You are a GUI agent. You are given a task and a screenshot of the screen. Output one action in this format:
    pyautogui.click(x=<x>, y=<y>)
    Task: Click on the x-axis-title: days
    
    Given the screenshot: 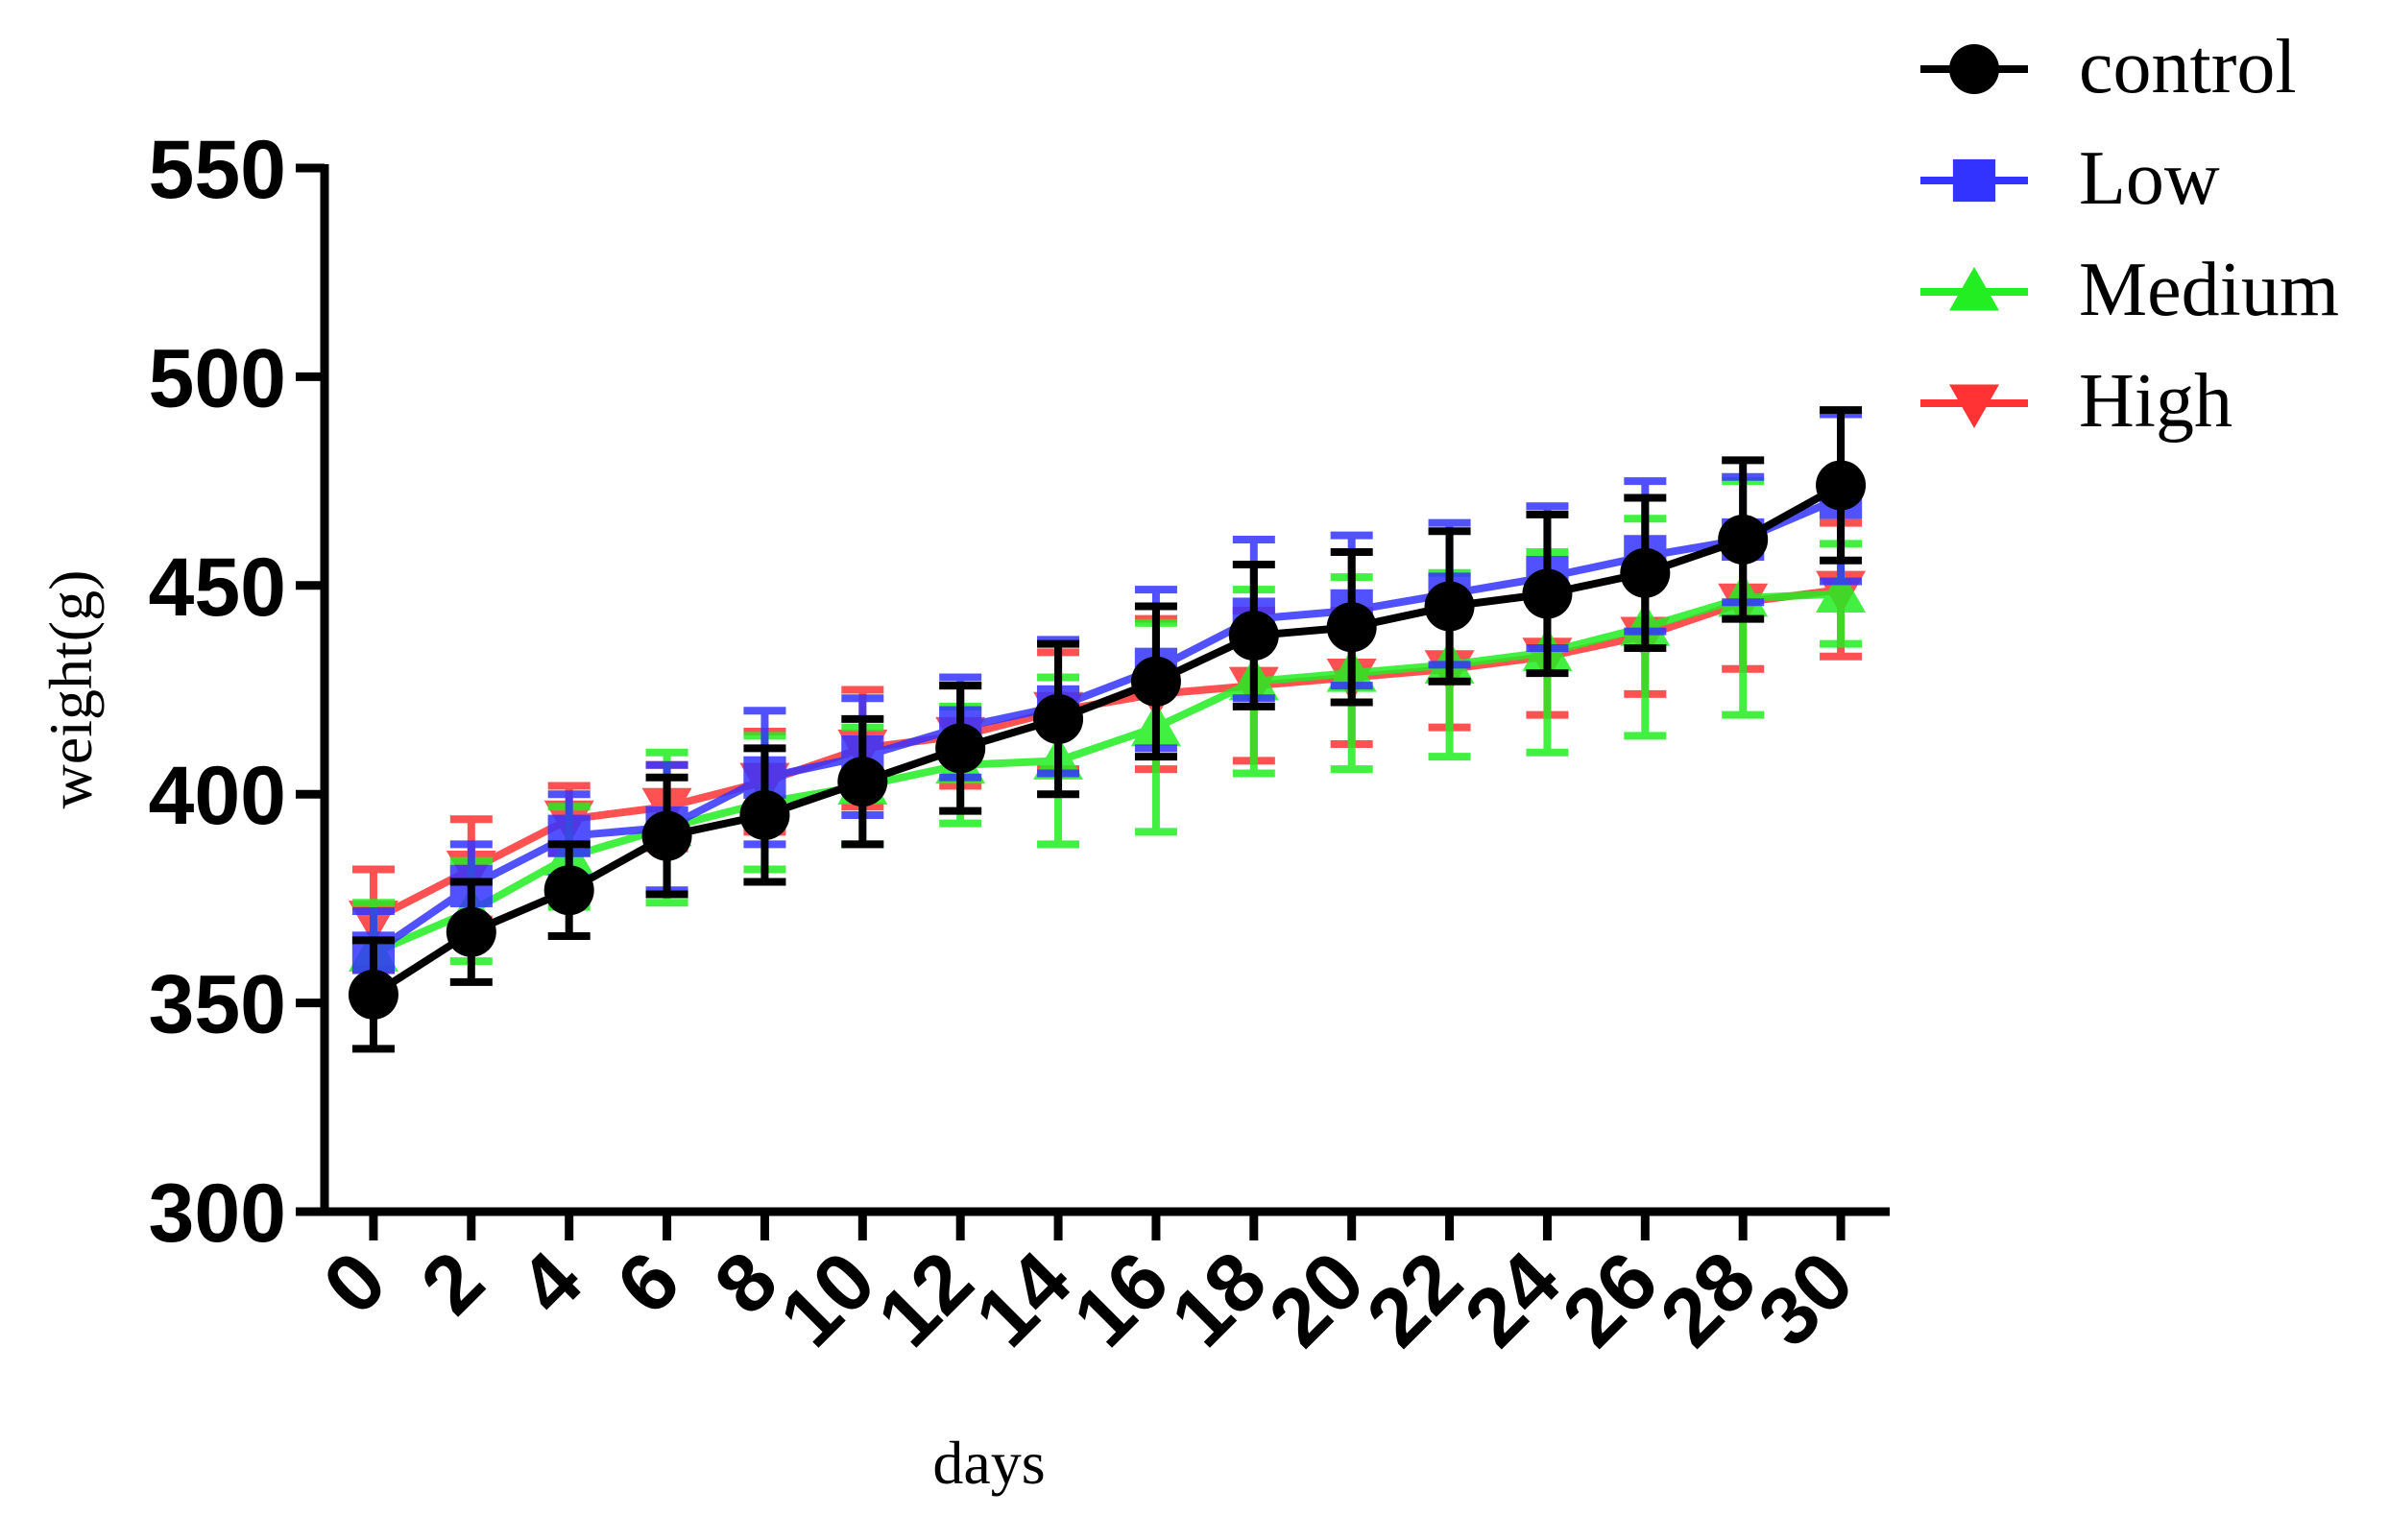 What is the action you would take?
    pyautogui.click(x=988, y=1463)
    